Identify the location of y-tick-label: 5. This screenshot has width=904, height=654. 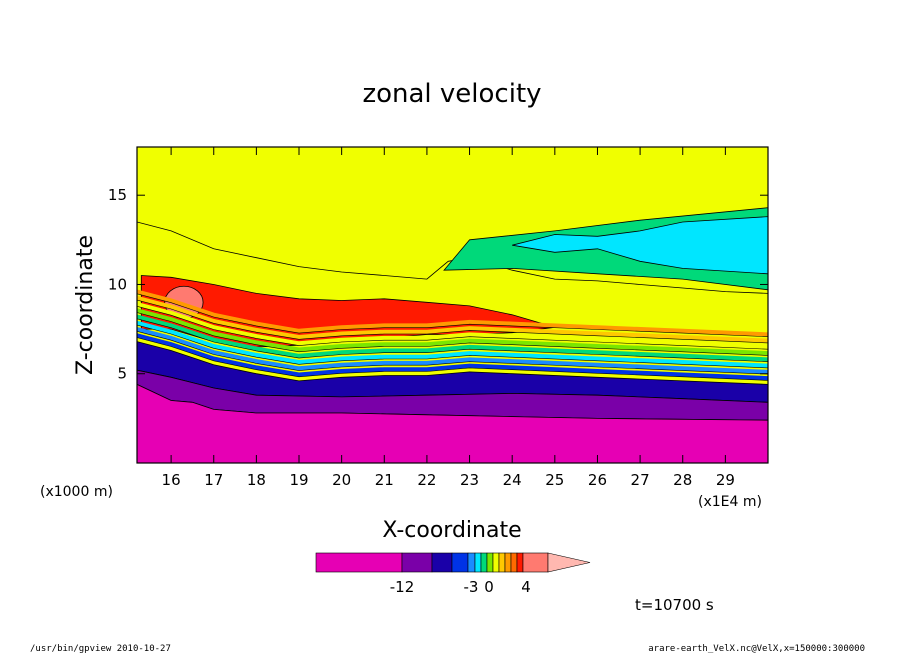
(122, 374).